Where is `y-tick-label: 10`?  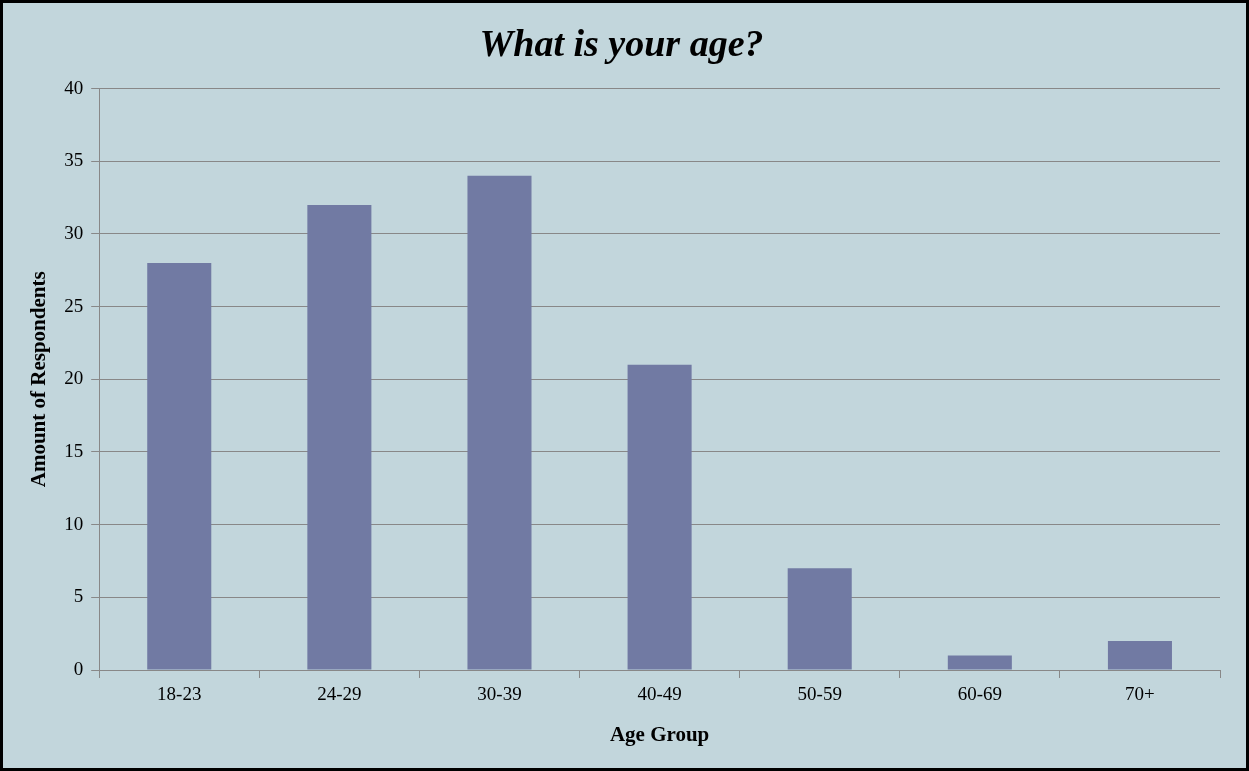 y-tick-label: 10 is located at coordinates (74, 523).